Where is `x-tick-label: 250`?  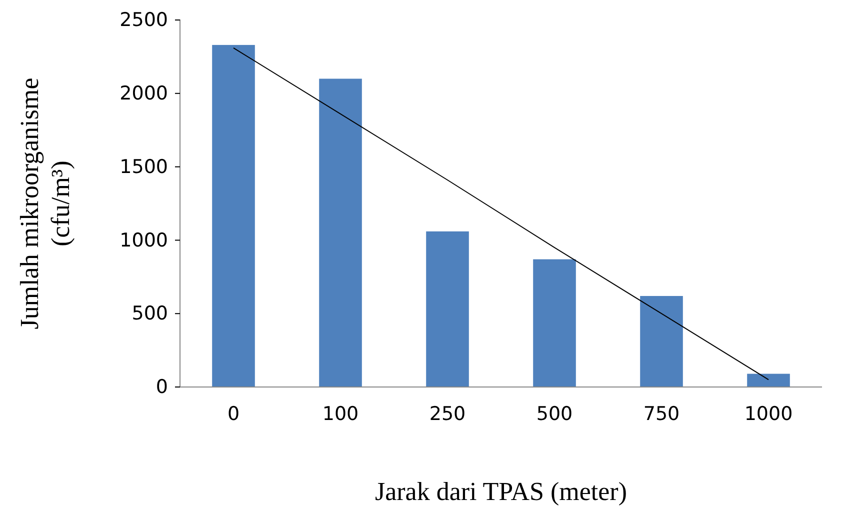
x-tick-label: 250 is located at coordinates (447, 414).